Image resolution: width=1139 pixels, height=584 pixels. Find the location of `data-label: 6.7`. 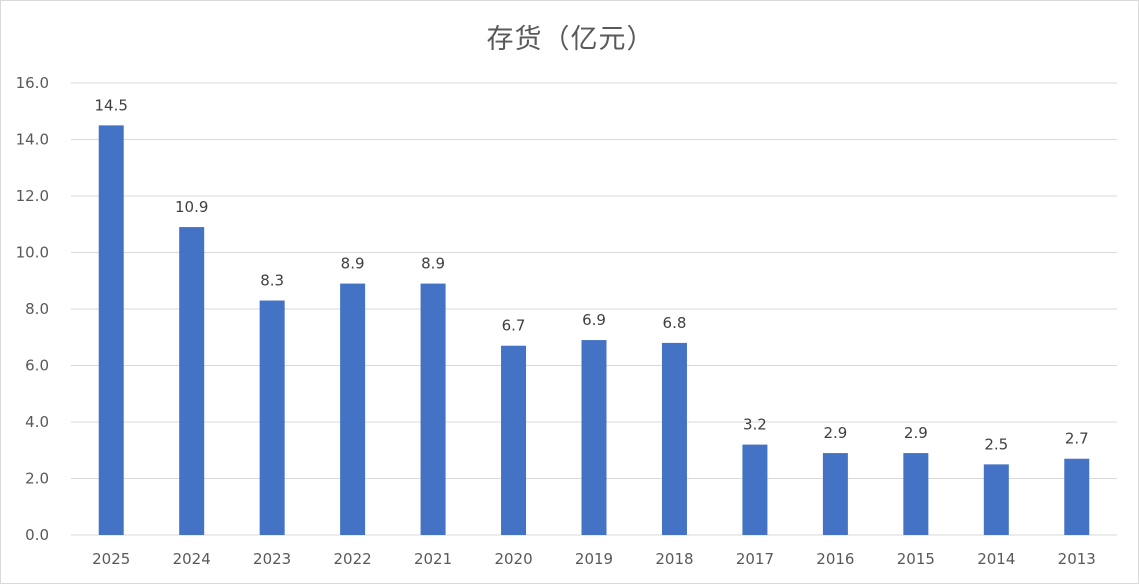

data-label: 6.7 is located at coordinates (514, 326).